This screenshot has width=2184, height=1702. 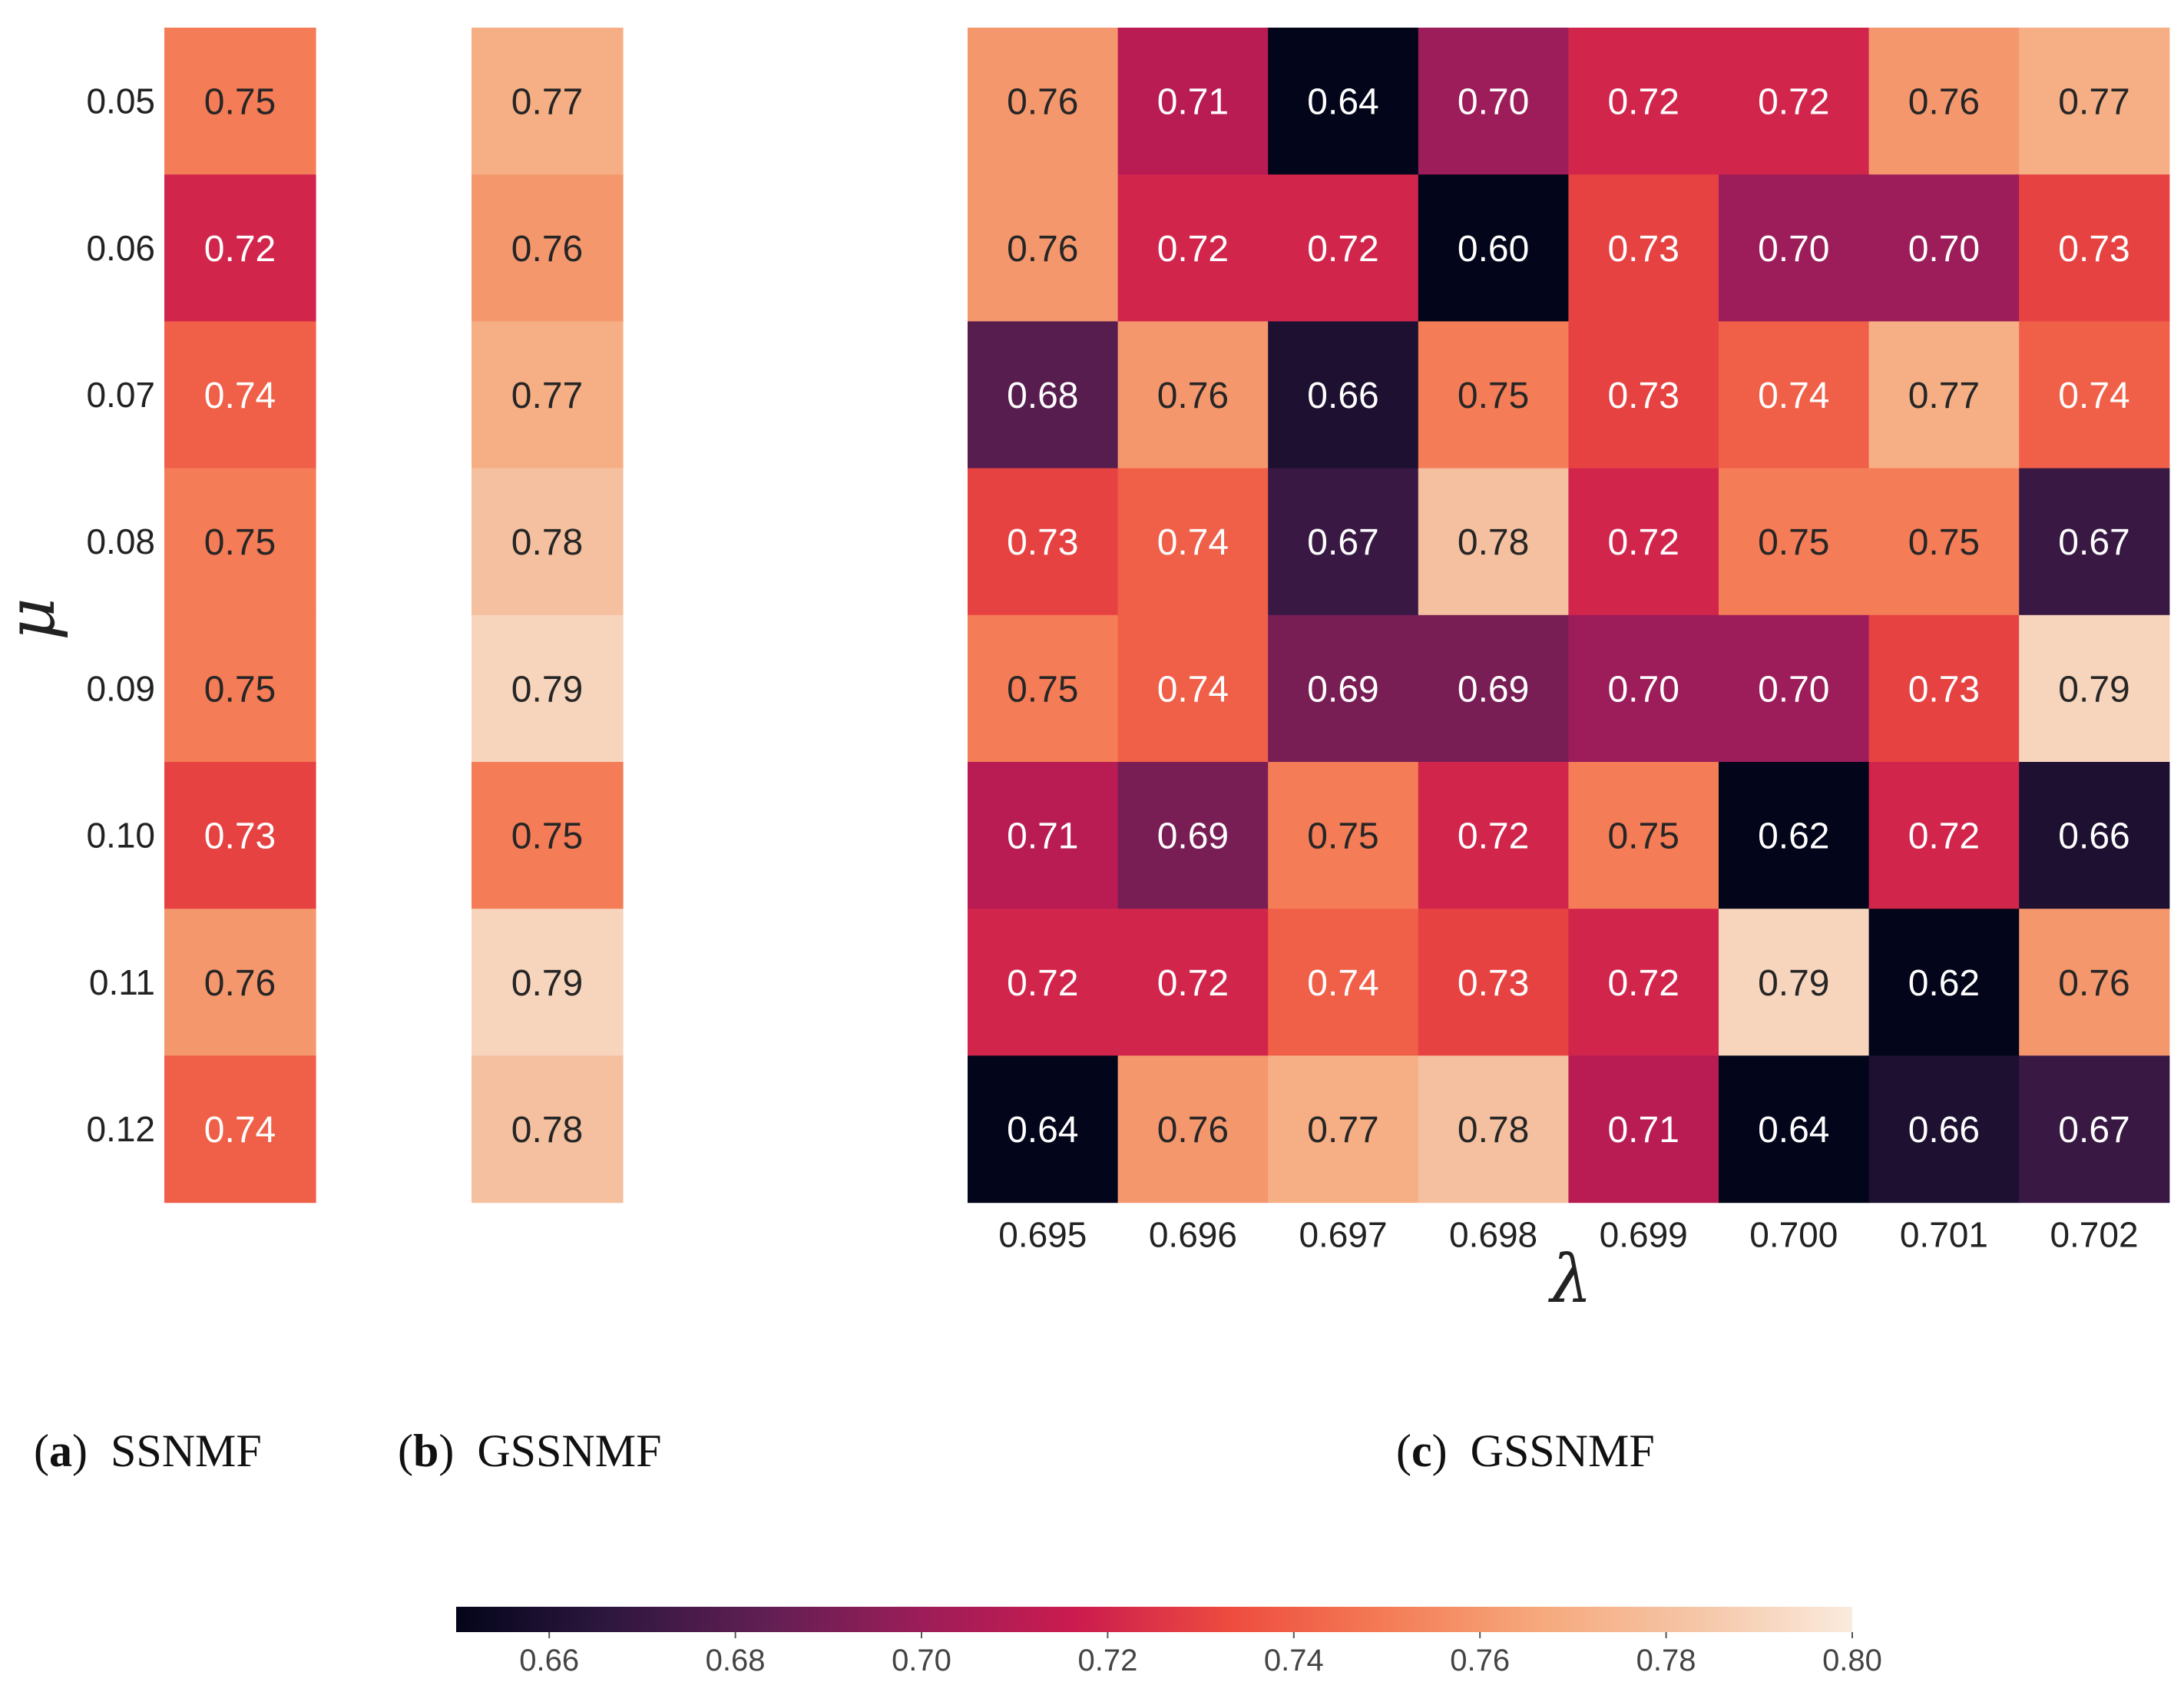 I want to click on heatmap-c-cell-r5-c6, so click(x=1944, y=836).